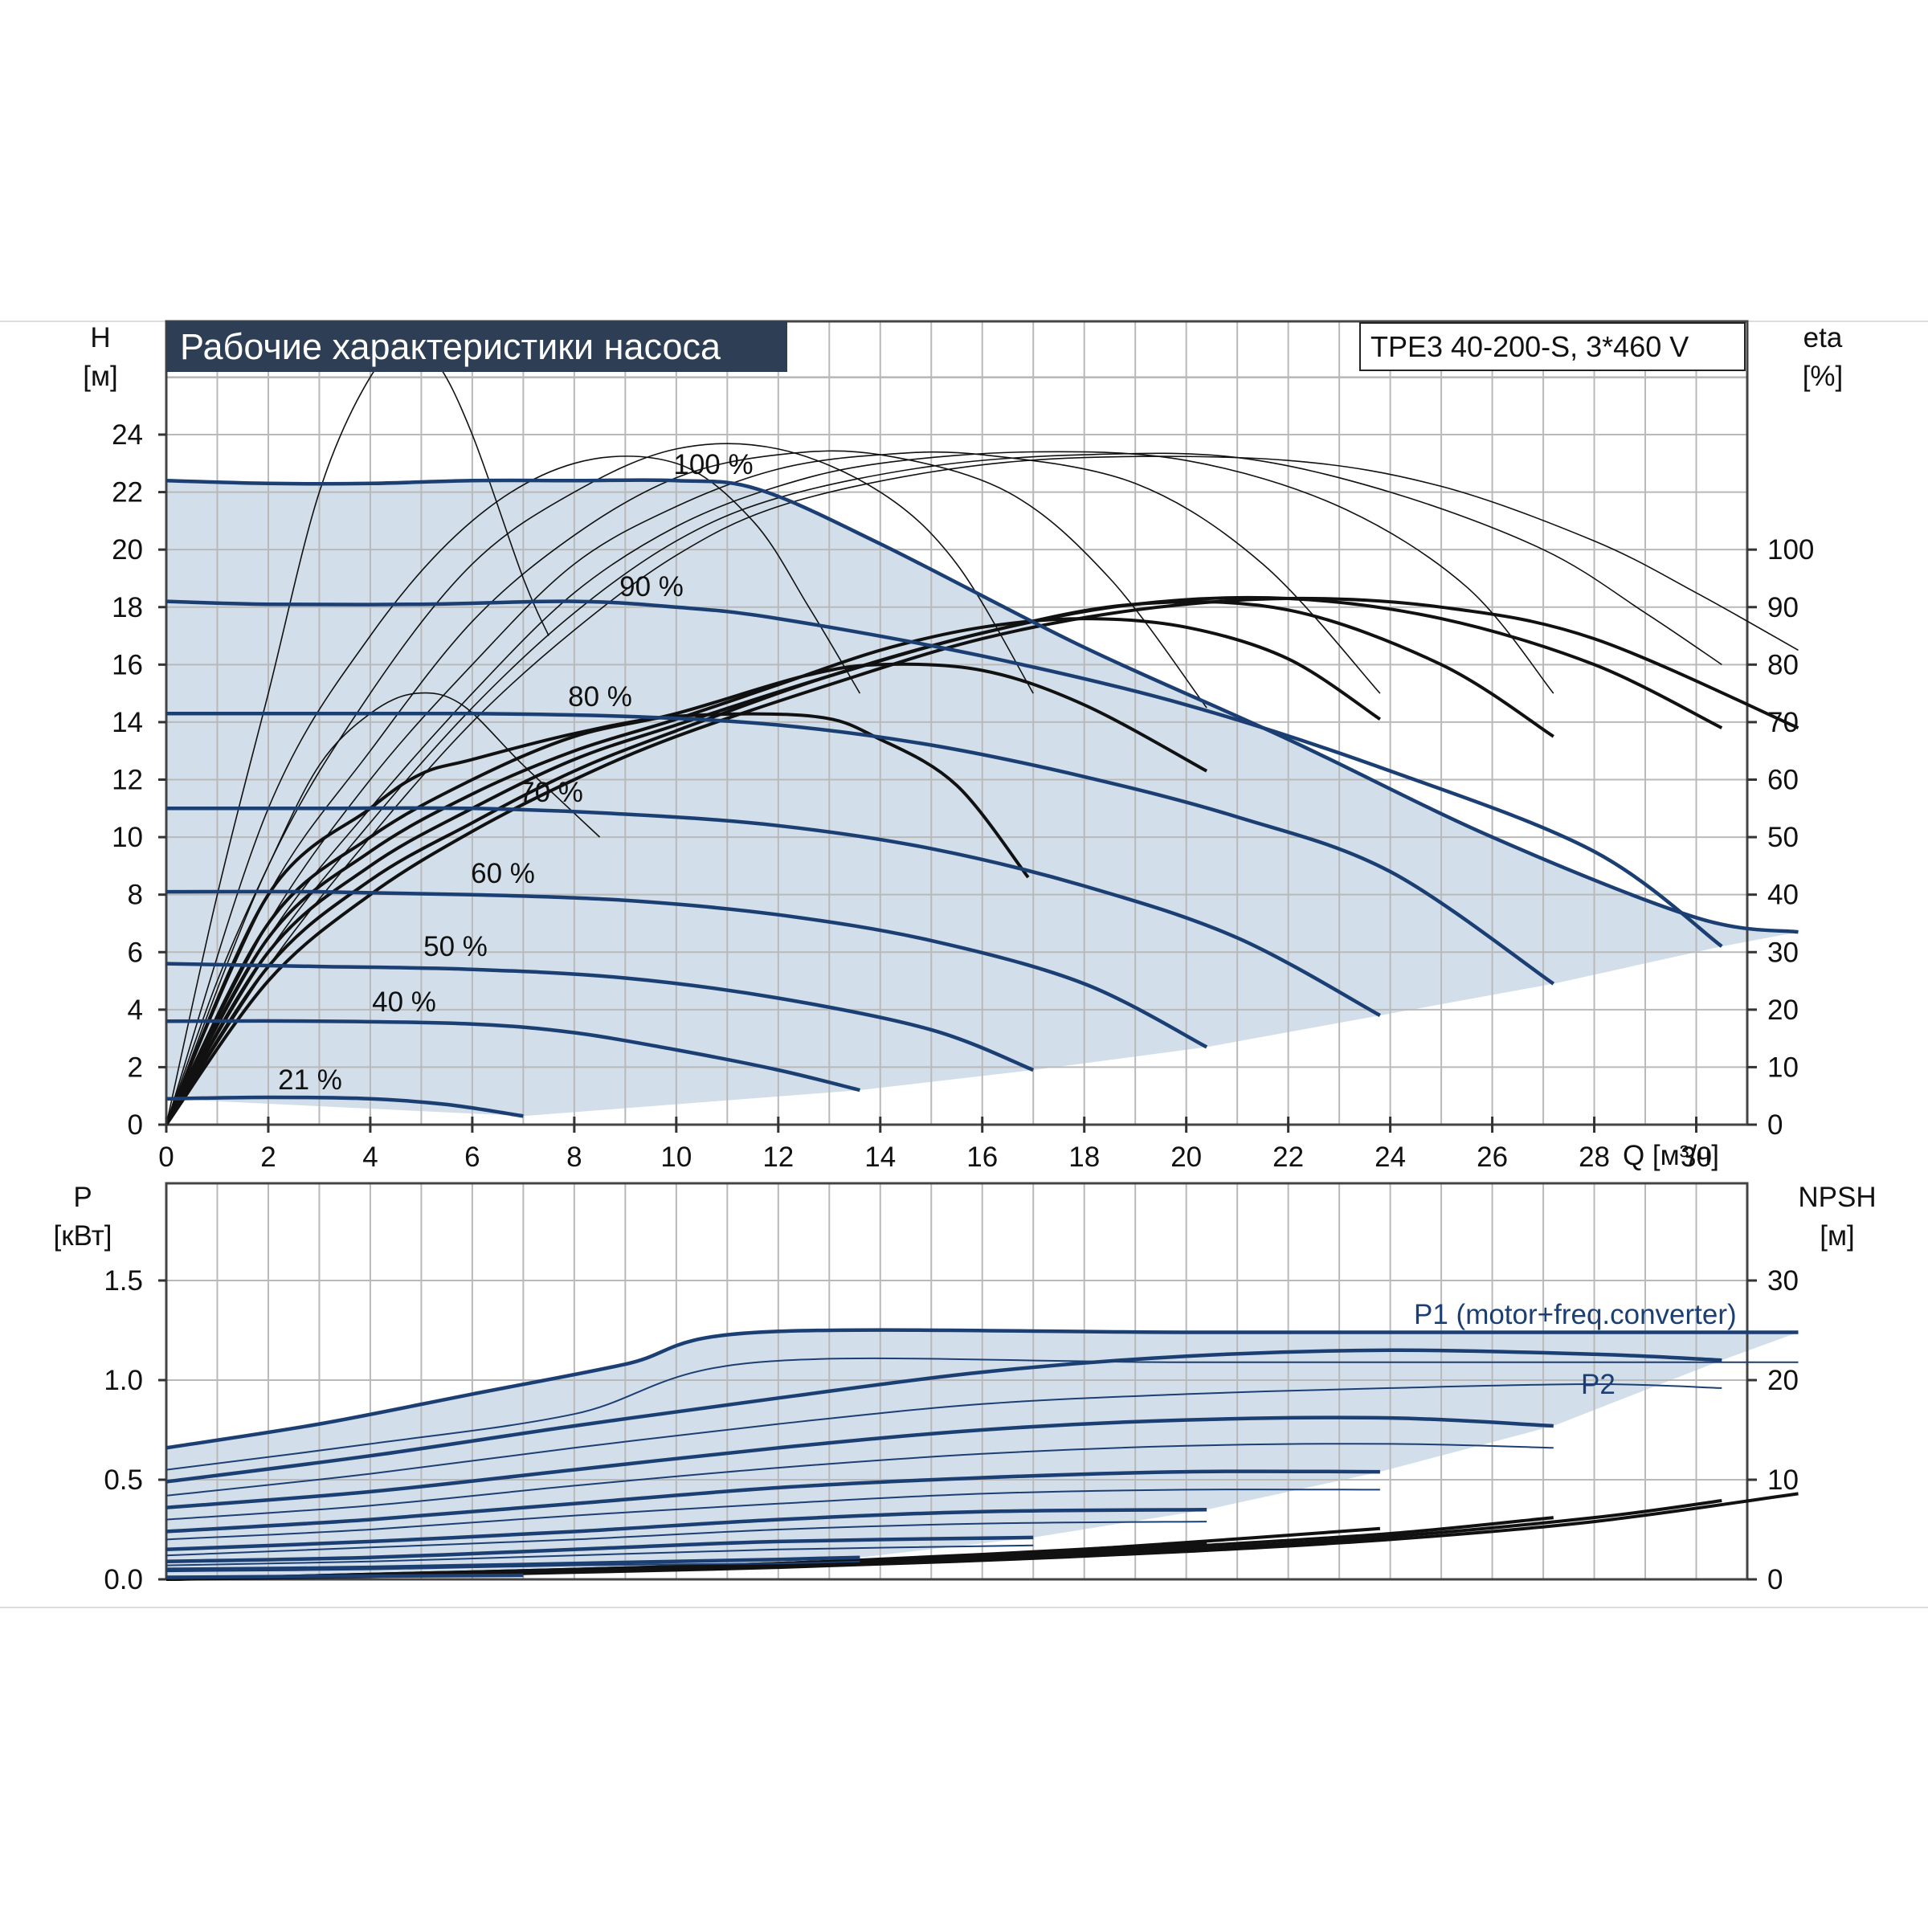 Image resolution: width=1928 pixels, height=1932 pixels. I want to click on y-tick-label-eta: 60, so click(1783, 780).